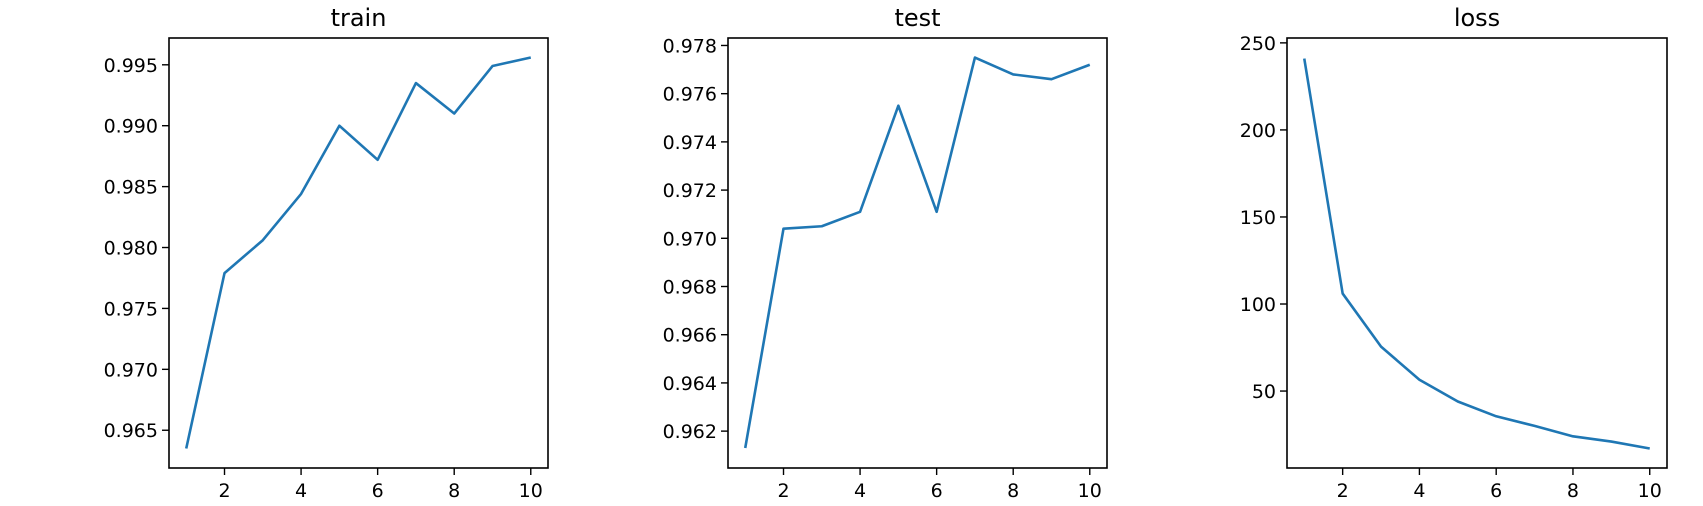 Image resolution: width=1703 pixels, height=506 pixels. Describe the element at coordinates (131, 431) in the screenshot. I see `y-tick-label: 0.965` at that location.